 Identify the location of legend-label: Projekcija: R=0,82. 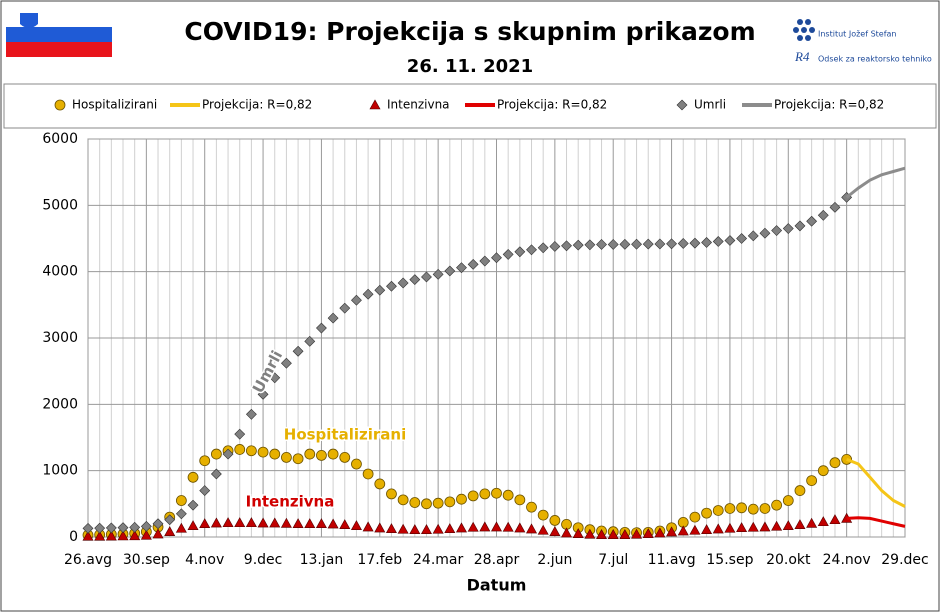
(829, 105).